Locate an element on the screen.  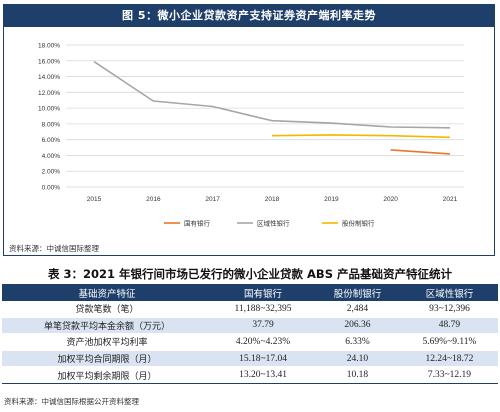
y-tick-label: 14.00% is located at coordinates (49, 77).